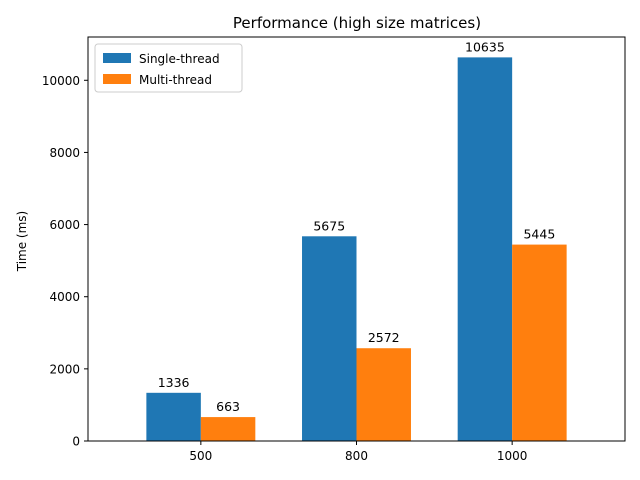 The height and width of the screenshot is (480, 640). Describe the element at coordinates (22, 242) in the screenshot. I see `y-axis-label: Time (ms)` at that location.